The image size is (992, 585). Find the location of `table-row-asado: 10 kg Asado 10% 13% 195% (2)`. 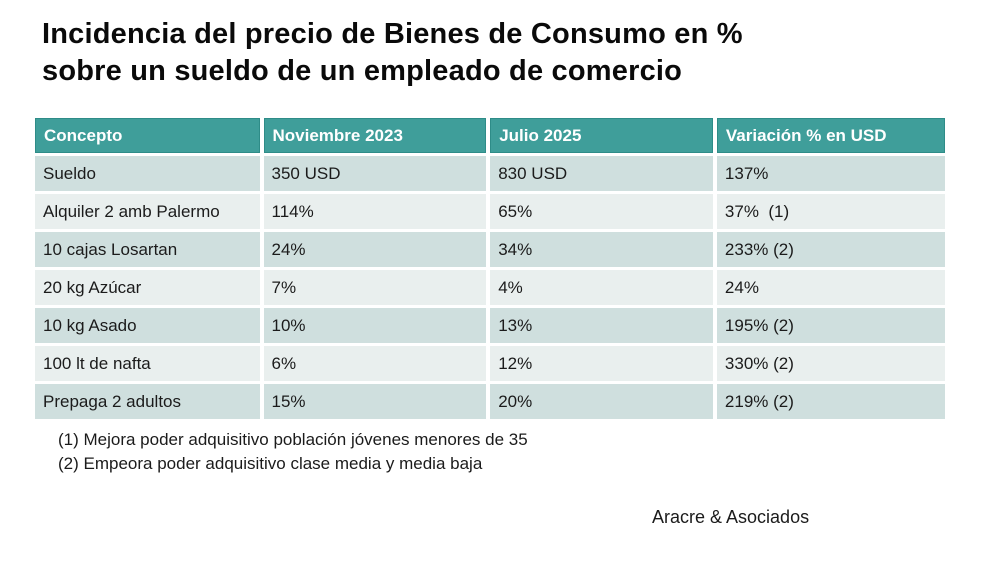

table-row-asado: 10 kg Asado 10% 13% 195% (2) is located at coordinates (490, 325).